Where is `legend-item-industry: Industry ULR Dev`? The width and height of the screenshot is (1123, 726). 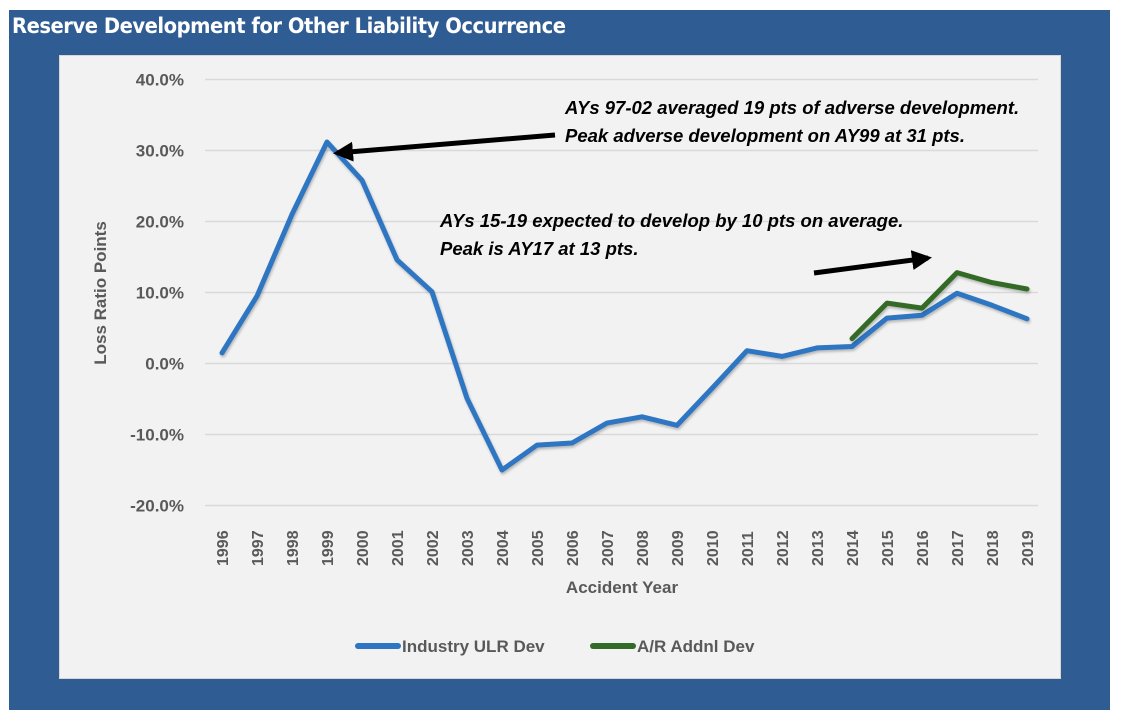 legend-item-industry: Industry ULR Dev is located at coordinates (450, 646).